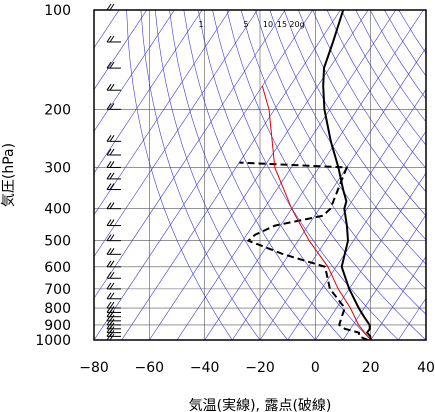 The height and width of the screenshot is (412, 435). Describe the element at coordinates (57, 290) in the screenshot. I see `y-tick-label: 700` at that location.